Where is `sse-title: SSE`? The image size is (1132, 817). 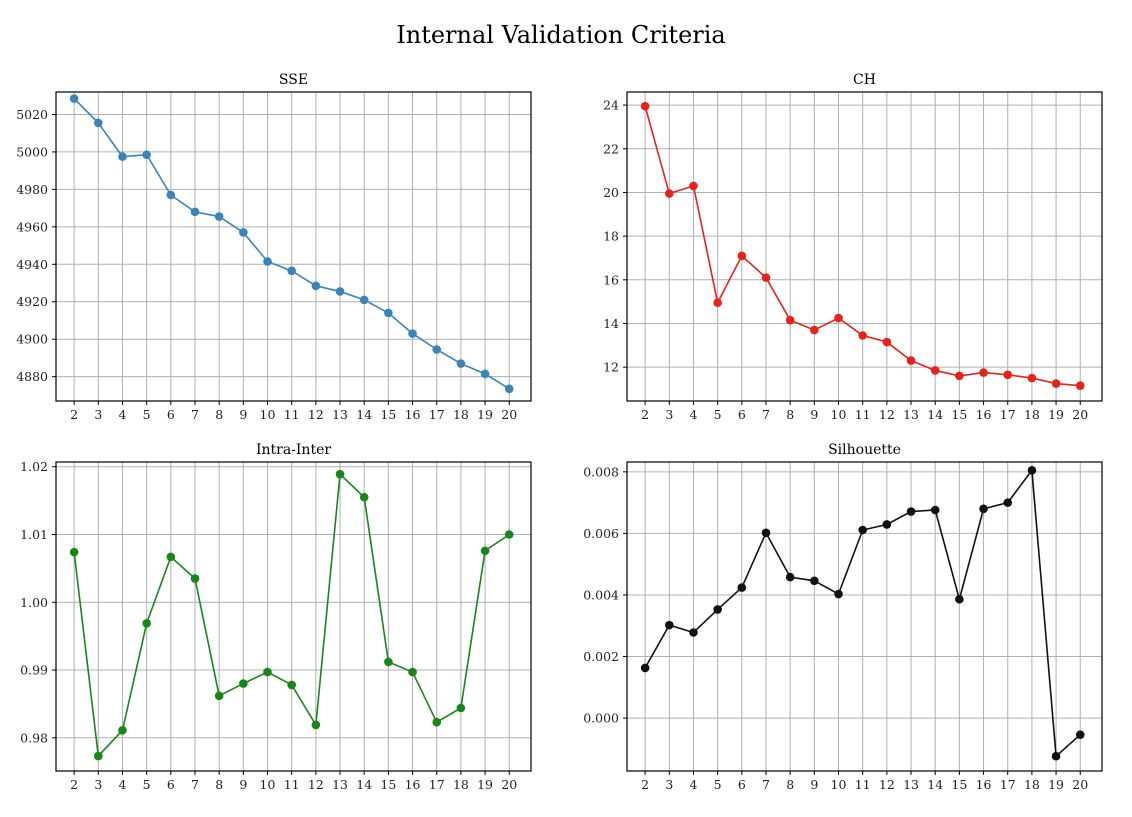
sse-title: SSE is located at coordinates (293, 80).